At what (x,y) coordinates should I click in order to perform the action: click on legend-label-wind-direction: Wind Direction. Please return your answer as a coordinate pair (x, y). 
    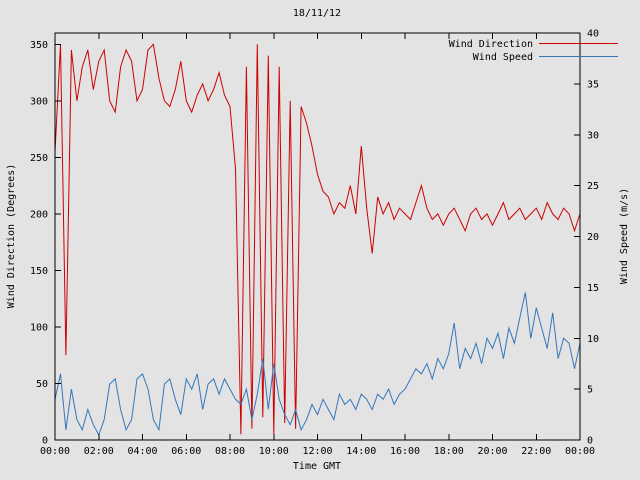
    Looking at the image, I should click on (491, 44).